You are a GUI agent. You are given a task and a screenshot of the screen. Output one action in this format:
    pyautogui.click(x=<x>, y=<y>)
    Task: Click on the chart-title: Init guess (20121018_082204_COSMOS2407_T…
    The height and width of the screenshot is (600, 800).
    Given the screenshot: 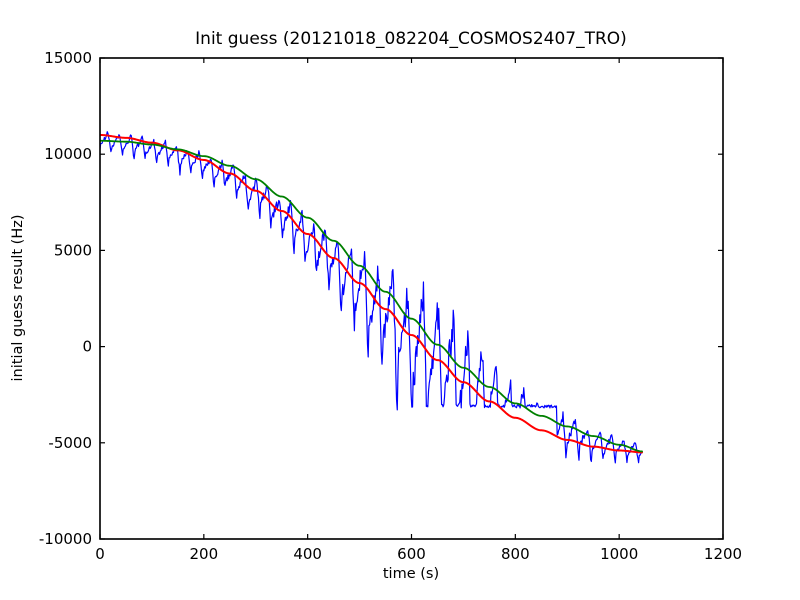 What is the action you would take?
    pyautogui.click(x=411, y=39)
    